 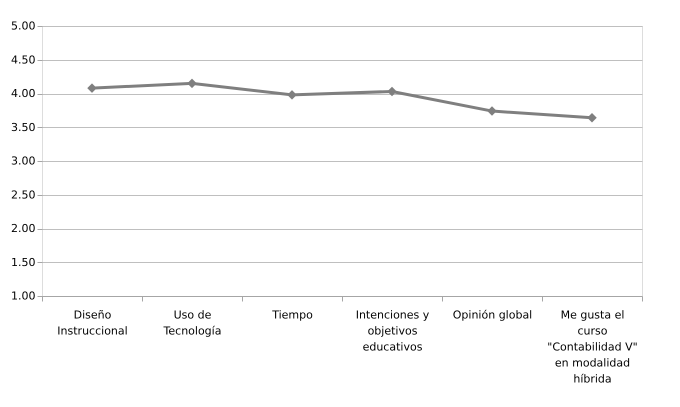 What do you see at coordinates (92, 323) in the screenshot?
I see `x-tick-label: Diseño Instruccional` at bounding box center [92, 323].